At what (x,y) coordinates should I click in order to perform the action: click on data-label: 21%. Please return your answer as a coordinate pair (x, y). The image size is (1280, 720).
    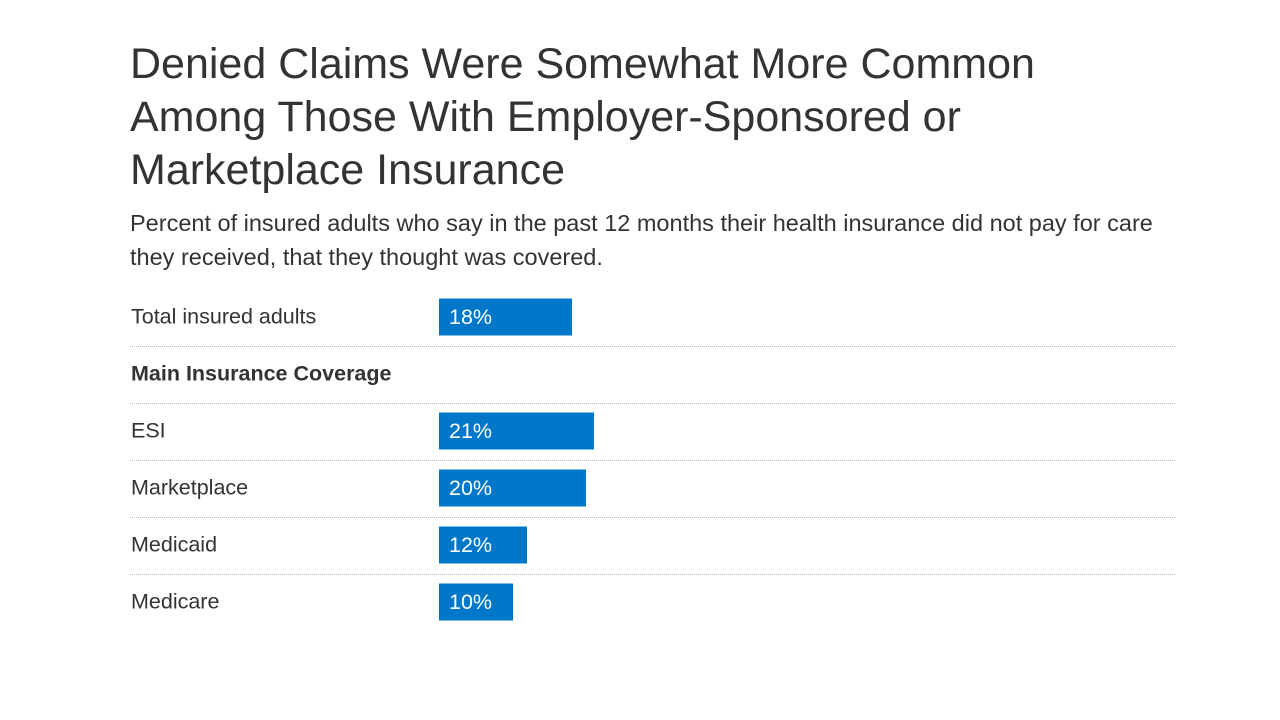
    Looking at the image, I should click on (471, 430).